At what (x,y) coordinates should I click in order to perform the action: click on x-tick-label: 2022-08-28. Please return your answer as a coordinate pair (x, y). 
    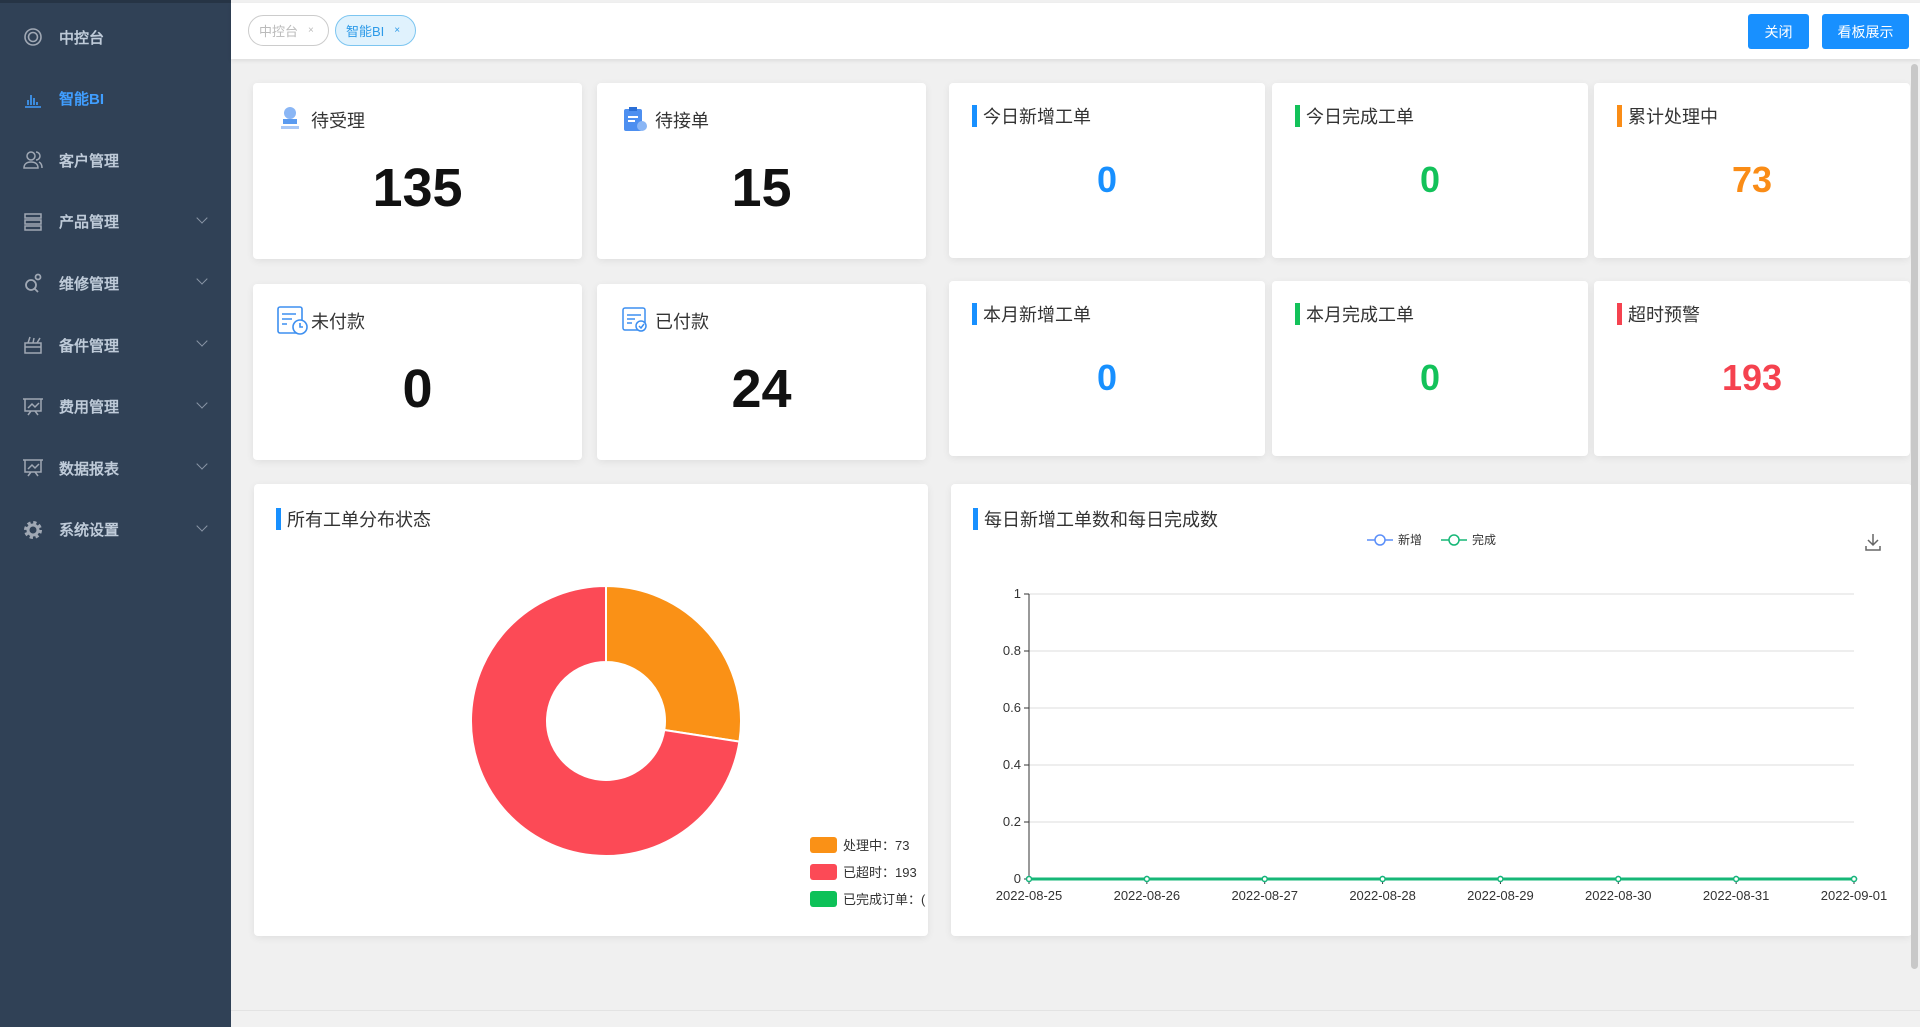
    Looking at the image, I should click on (1382, 895).